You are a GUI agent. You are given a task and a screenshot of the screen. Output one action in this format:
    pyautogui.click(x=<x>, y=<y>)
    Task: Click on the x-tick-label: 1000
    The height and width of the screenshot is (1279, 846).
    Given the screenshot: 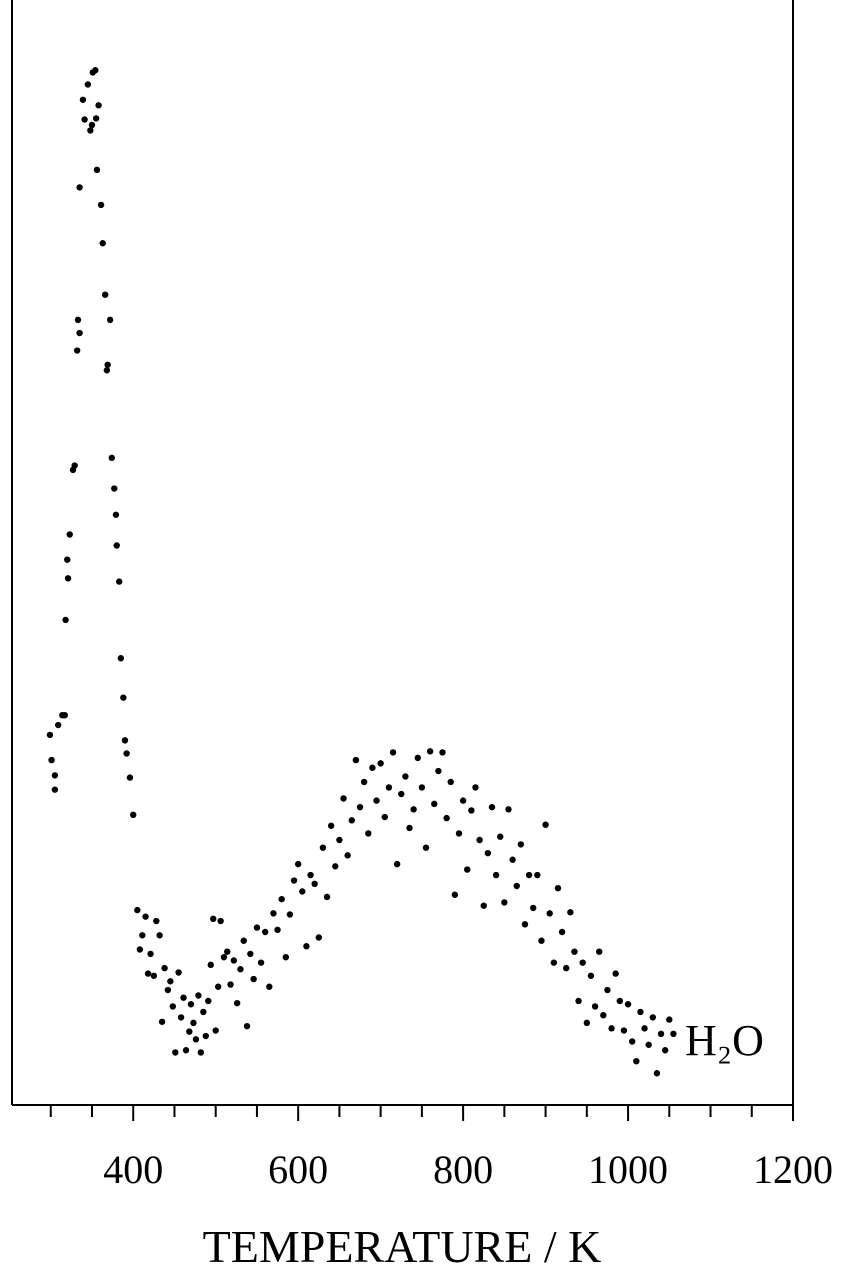 What is the action you would take?
    pyautogui.click(x=628, y=1169)
    